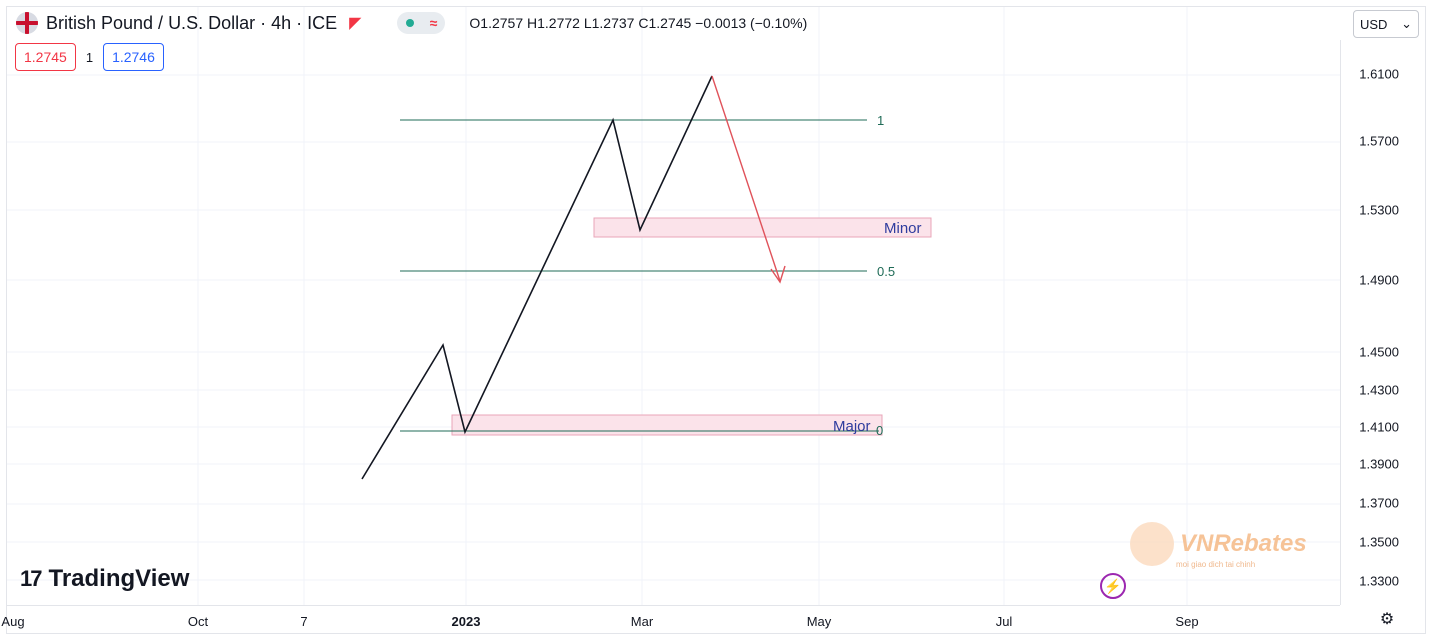 Image resolution: width=1429 pixels, height=637 pixels. I want to click on gear-icon: ⚙, so click(1387, 619).